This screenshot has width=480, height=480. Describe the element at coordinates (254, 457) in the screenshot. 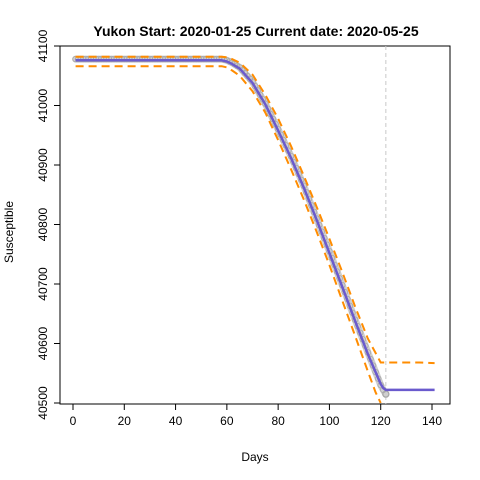

I see `x-axis-label: Days` at that location.